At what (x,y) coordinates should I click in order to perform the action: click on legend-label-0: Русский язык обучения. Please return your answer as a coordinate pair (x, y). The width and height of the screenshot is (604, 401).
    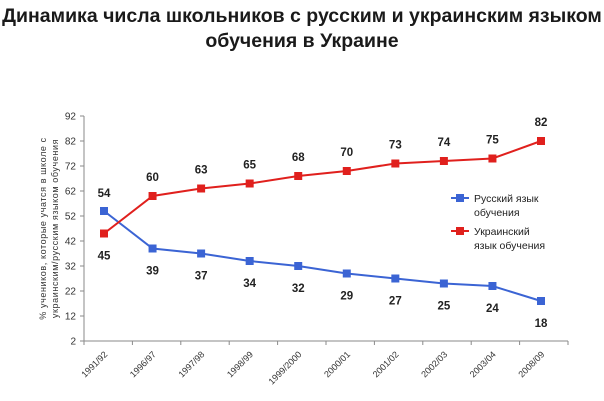
    Looking at the image, I should click on (506, 206).